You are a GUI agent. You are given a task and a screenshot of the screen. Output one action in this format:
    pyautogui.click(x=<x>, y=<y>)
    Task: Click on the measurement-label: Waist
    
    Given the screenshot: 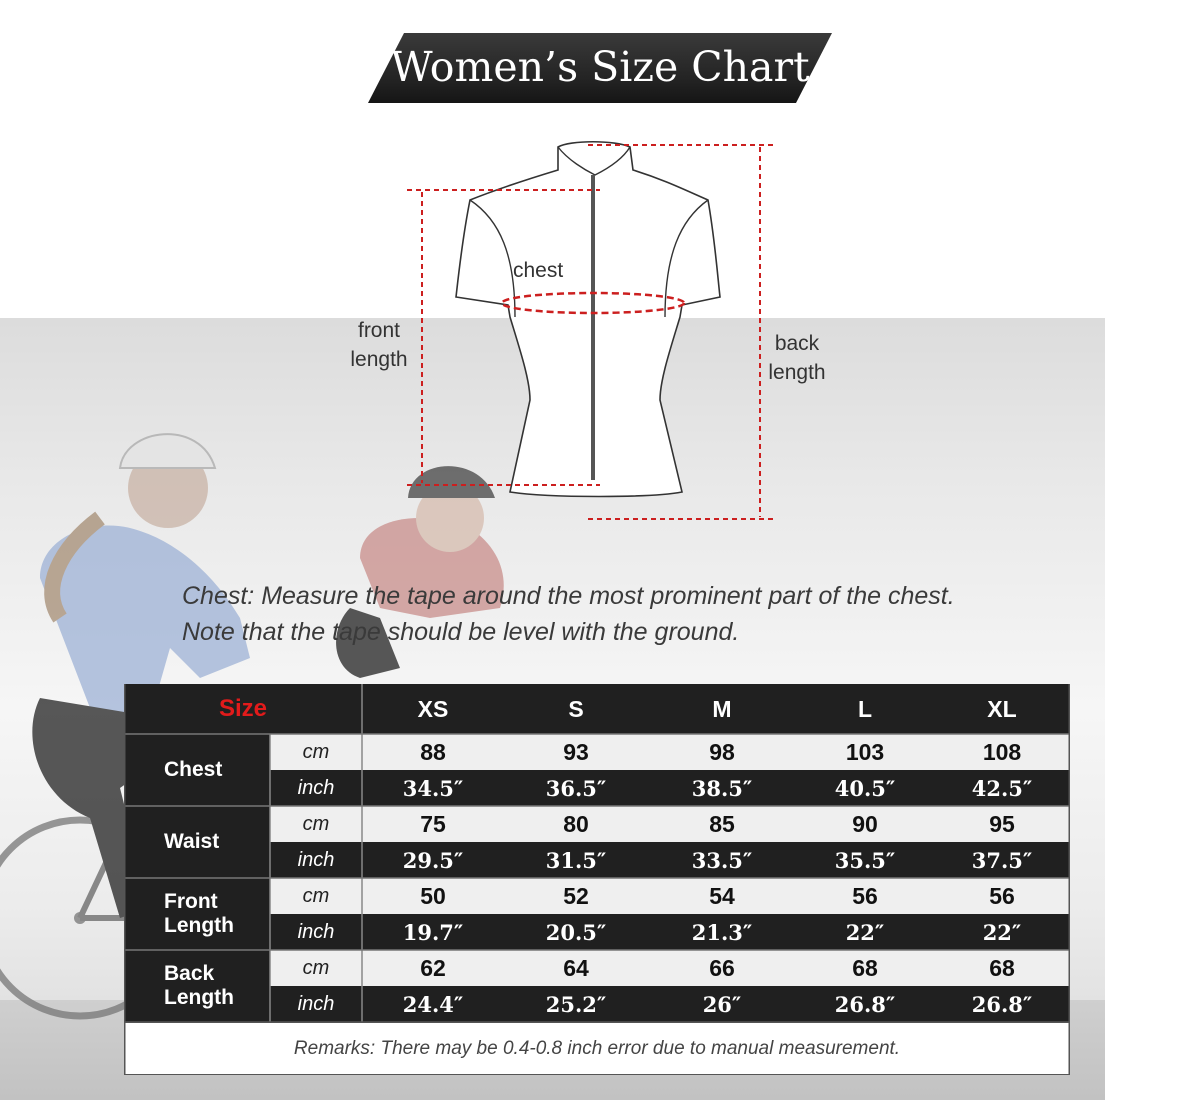 What is the action you would take?
    pyautogui.click(x=197, y=842)
    